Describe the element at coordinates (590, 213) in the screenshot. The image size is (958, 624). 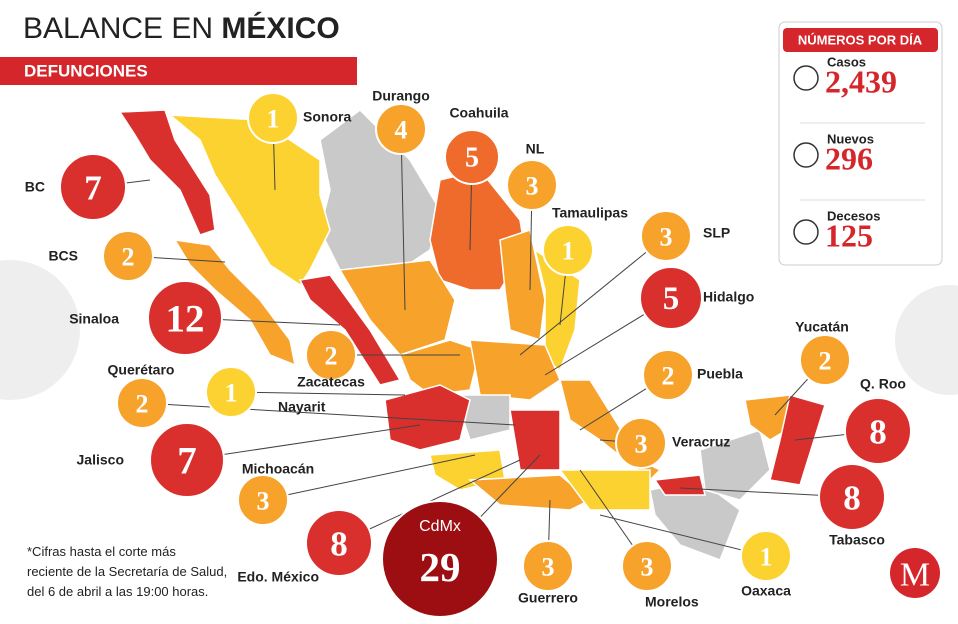
I see `state-name: Tamaulipas` at that location.